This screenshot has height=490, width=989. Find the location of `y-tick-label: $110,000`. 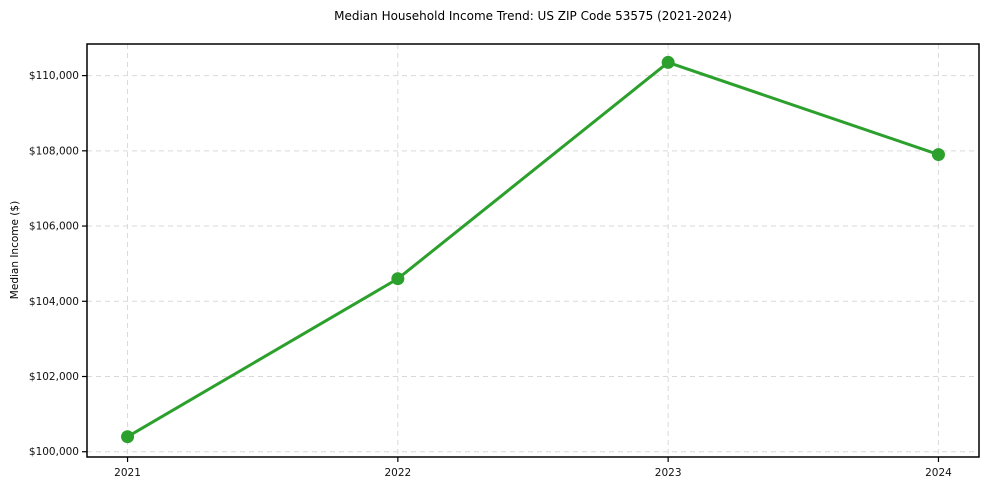

y-tick-label: $110,000 is located at coordinates (54, 76).